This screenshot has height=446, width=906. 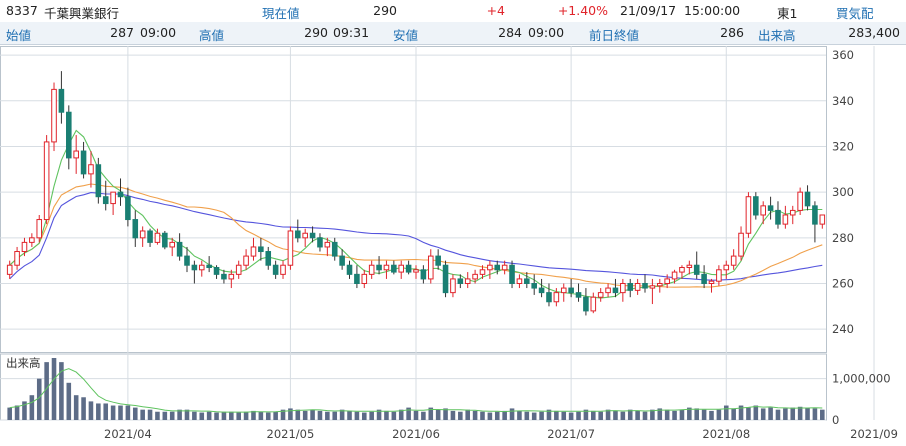 What do you see at coordinates (874, 434) in the screenshot?
I see `date-tick-label: 2021/09` at bounding box center [874, 434].